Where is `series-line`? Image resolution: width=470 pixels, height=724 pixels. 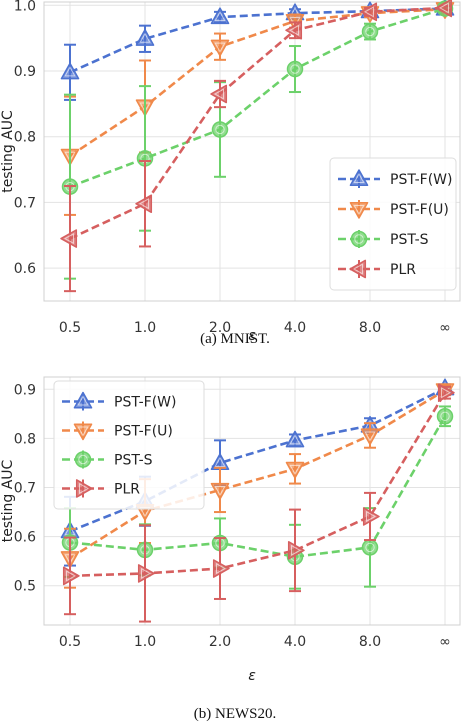
series-line is located at coordinates (257, 40).